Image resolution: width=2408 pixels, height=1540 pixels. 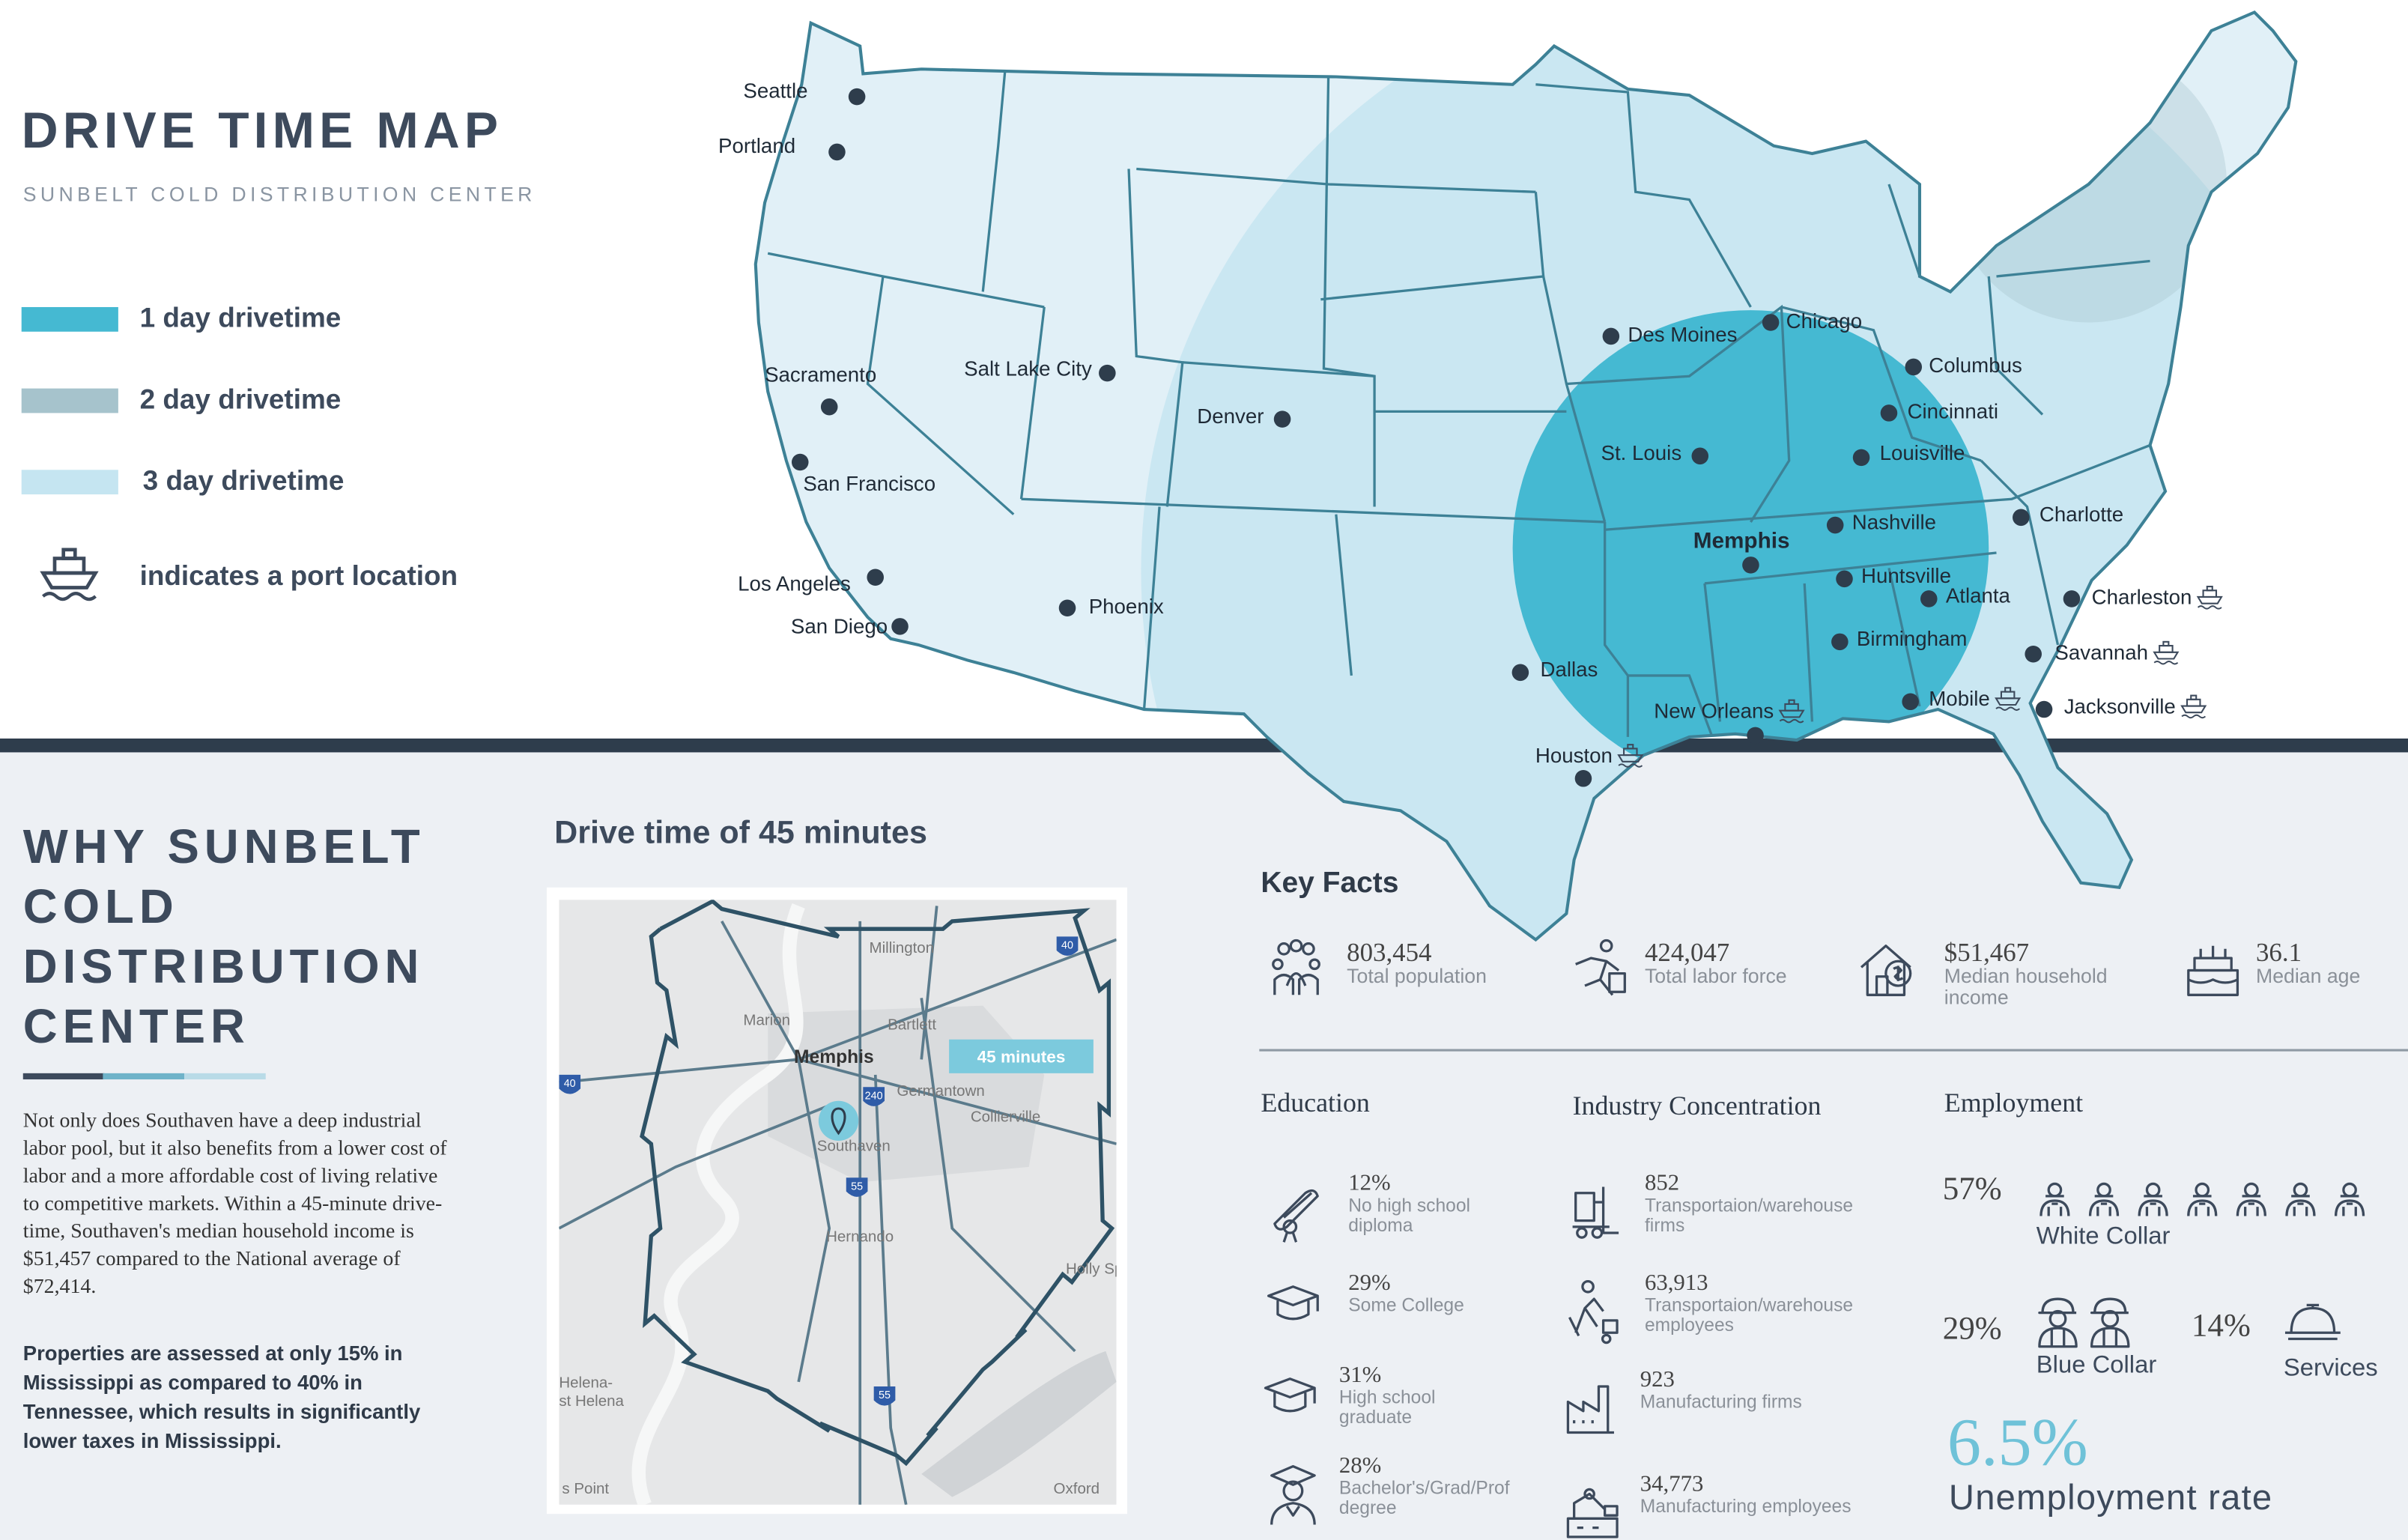 What do you see at coordinates (794, 583) in the screenshot?
I see `city-label: Los Angeles` at bounding box center [794, 583].